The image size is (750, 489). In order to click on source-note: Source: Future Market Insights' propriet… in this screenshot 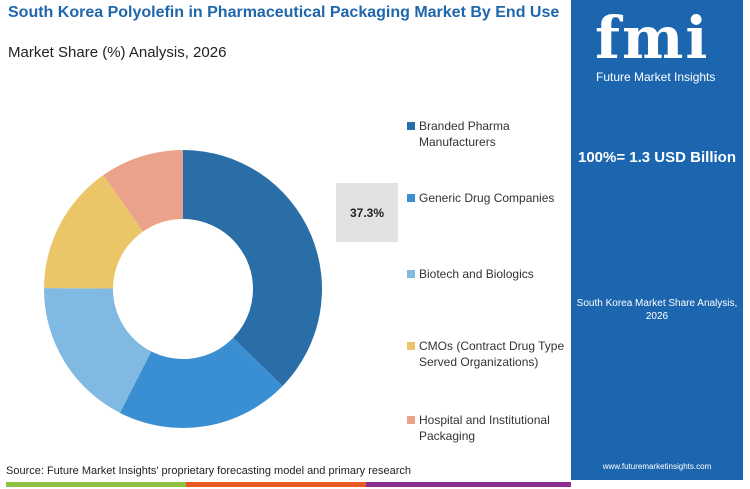, I will do `click(208, 471)`.